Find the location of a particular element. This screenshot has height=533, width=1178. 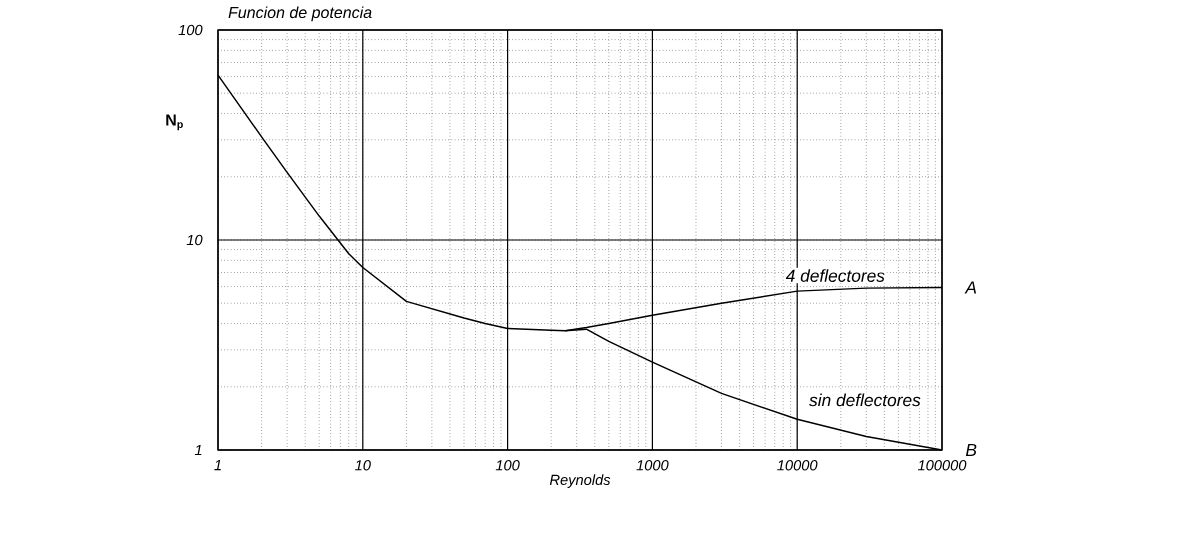

series-label: 4 deflectores is located at coordinates (835, 275).